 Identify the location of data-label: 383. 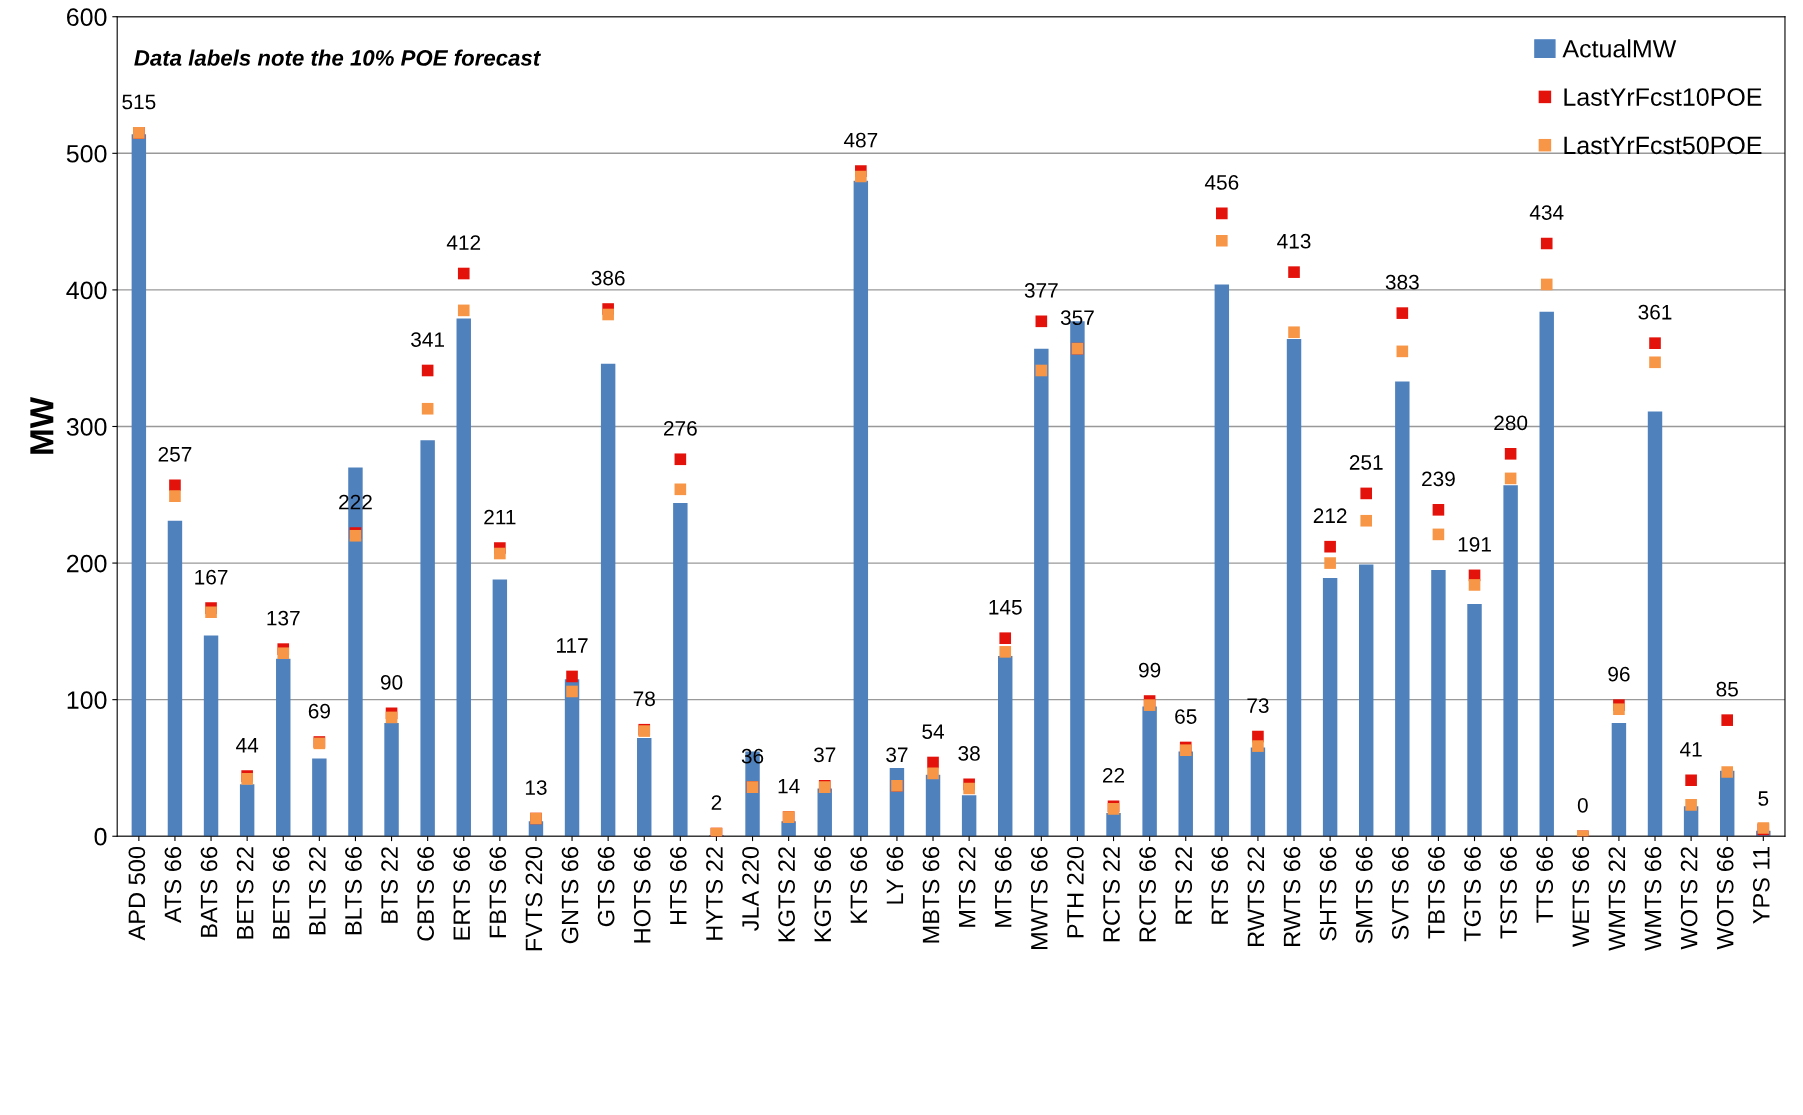
(1402, 282).